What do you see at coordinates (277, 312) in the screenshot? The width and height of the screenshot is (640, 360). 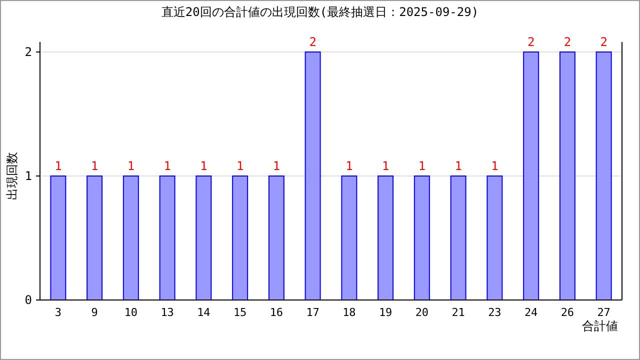 I see `x-tick-label: 16` at bounding box center [277, 312].